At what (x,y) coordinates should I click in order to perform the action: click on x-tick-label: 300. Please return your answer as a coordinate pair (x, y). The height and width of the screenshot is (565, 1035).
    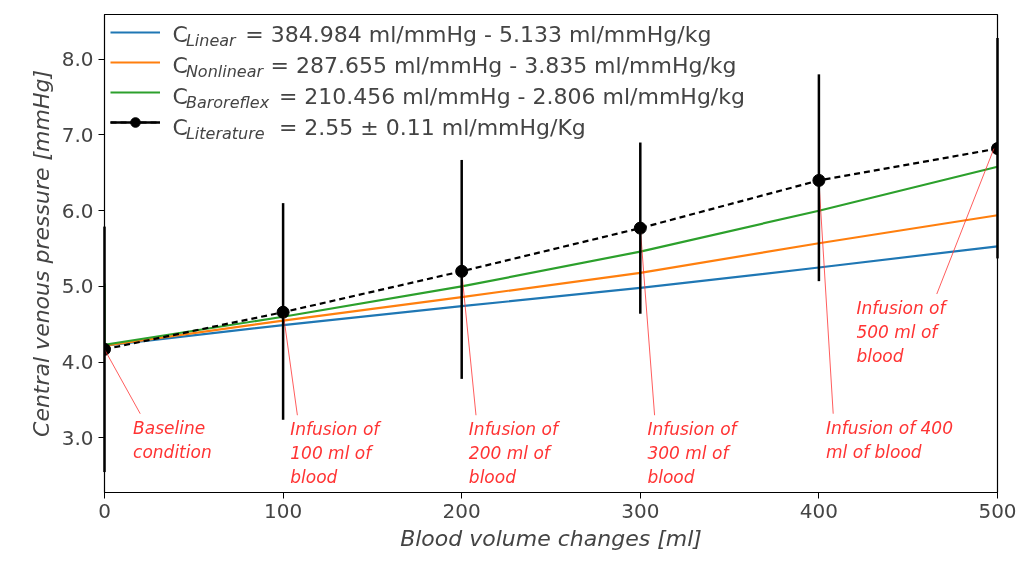
    Looking at the image, I should click on (640, 510).